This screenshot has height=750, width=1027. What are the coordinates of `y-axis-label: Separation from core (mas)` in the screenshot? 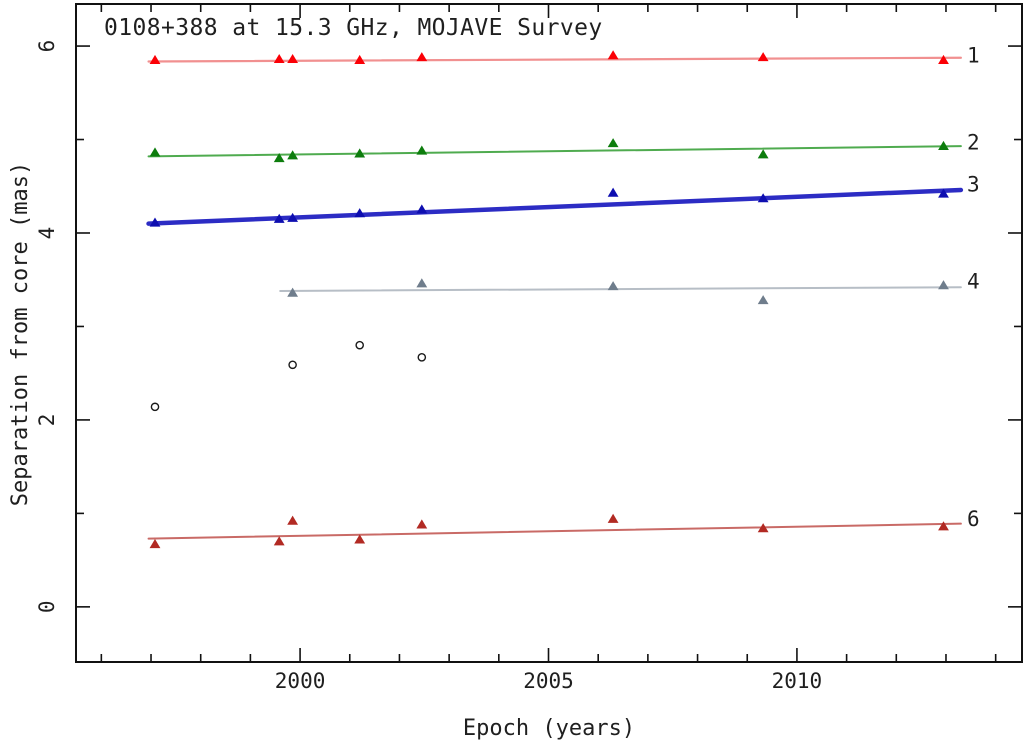 It's located at (20, 334).